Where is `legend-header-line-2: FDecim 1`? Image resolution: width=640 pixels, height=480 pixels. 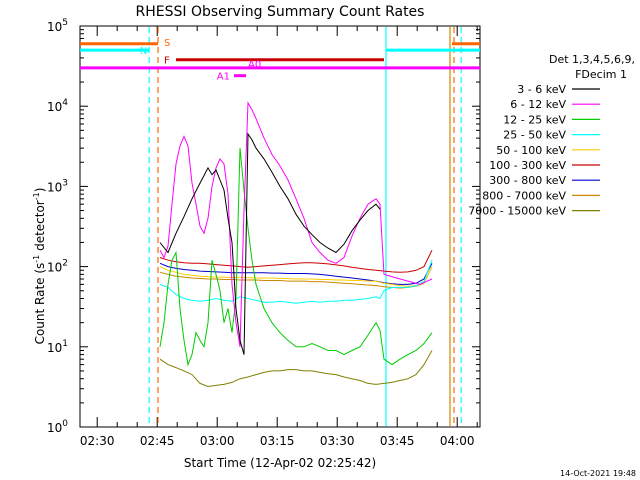
legend-header-line-2: FDecim 1 is located at coordinates (601, 74).